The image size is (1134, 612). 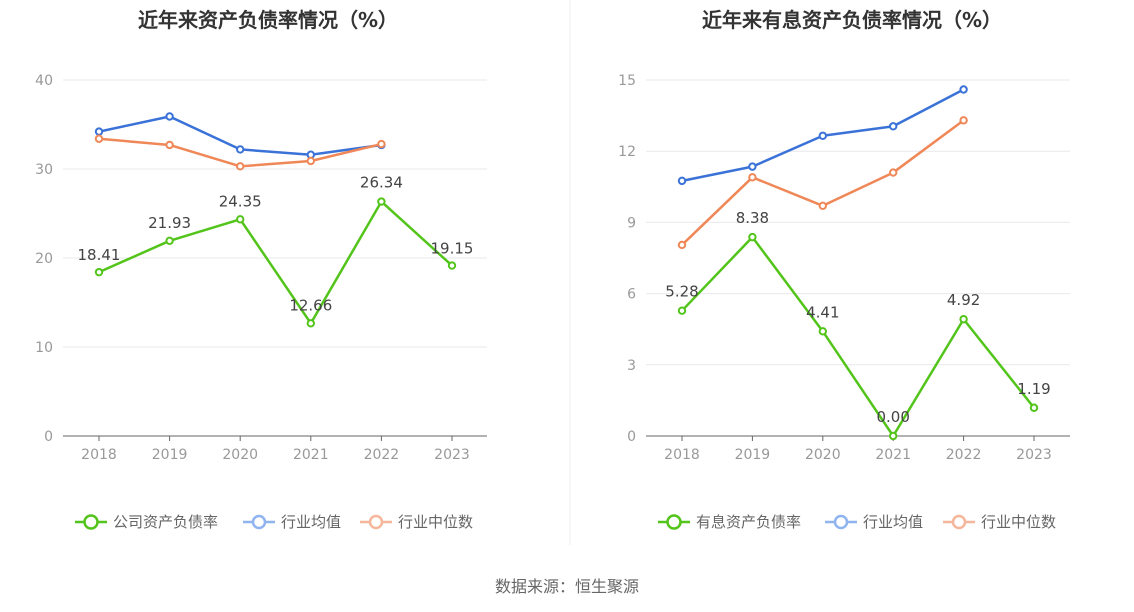 What do you see at coordinates (240, 201) in the screenshot?
I see `left-data-label: 24.35` at bounding box center [240, 201].